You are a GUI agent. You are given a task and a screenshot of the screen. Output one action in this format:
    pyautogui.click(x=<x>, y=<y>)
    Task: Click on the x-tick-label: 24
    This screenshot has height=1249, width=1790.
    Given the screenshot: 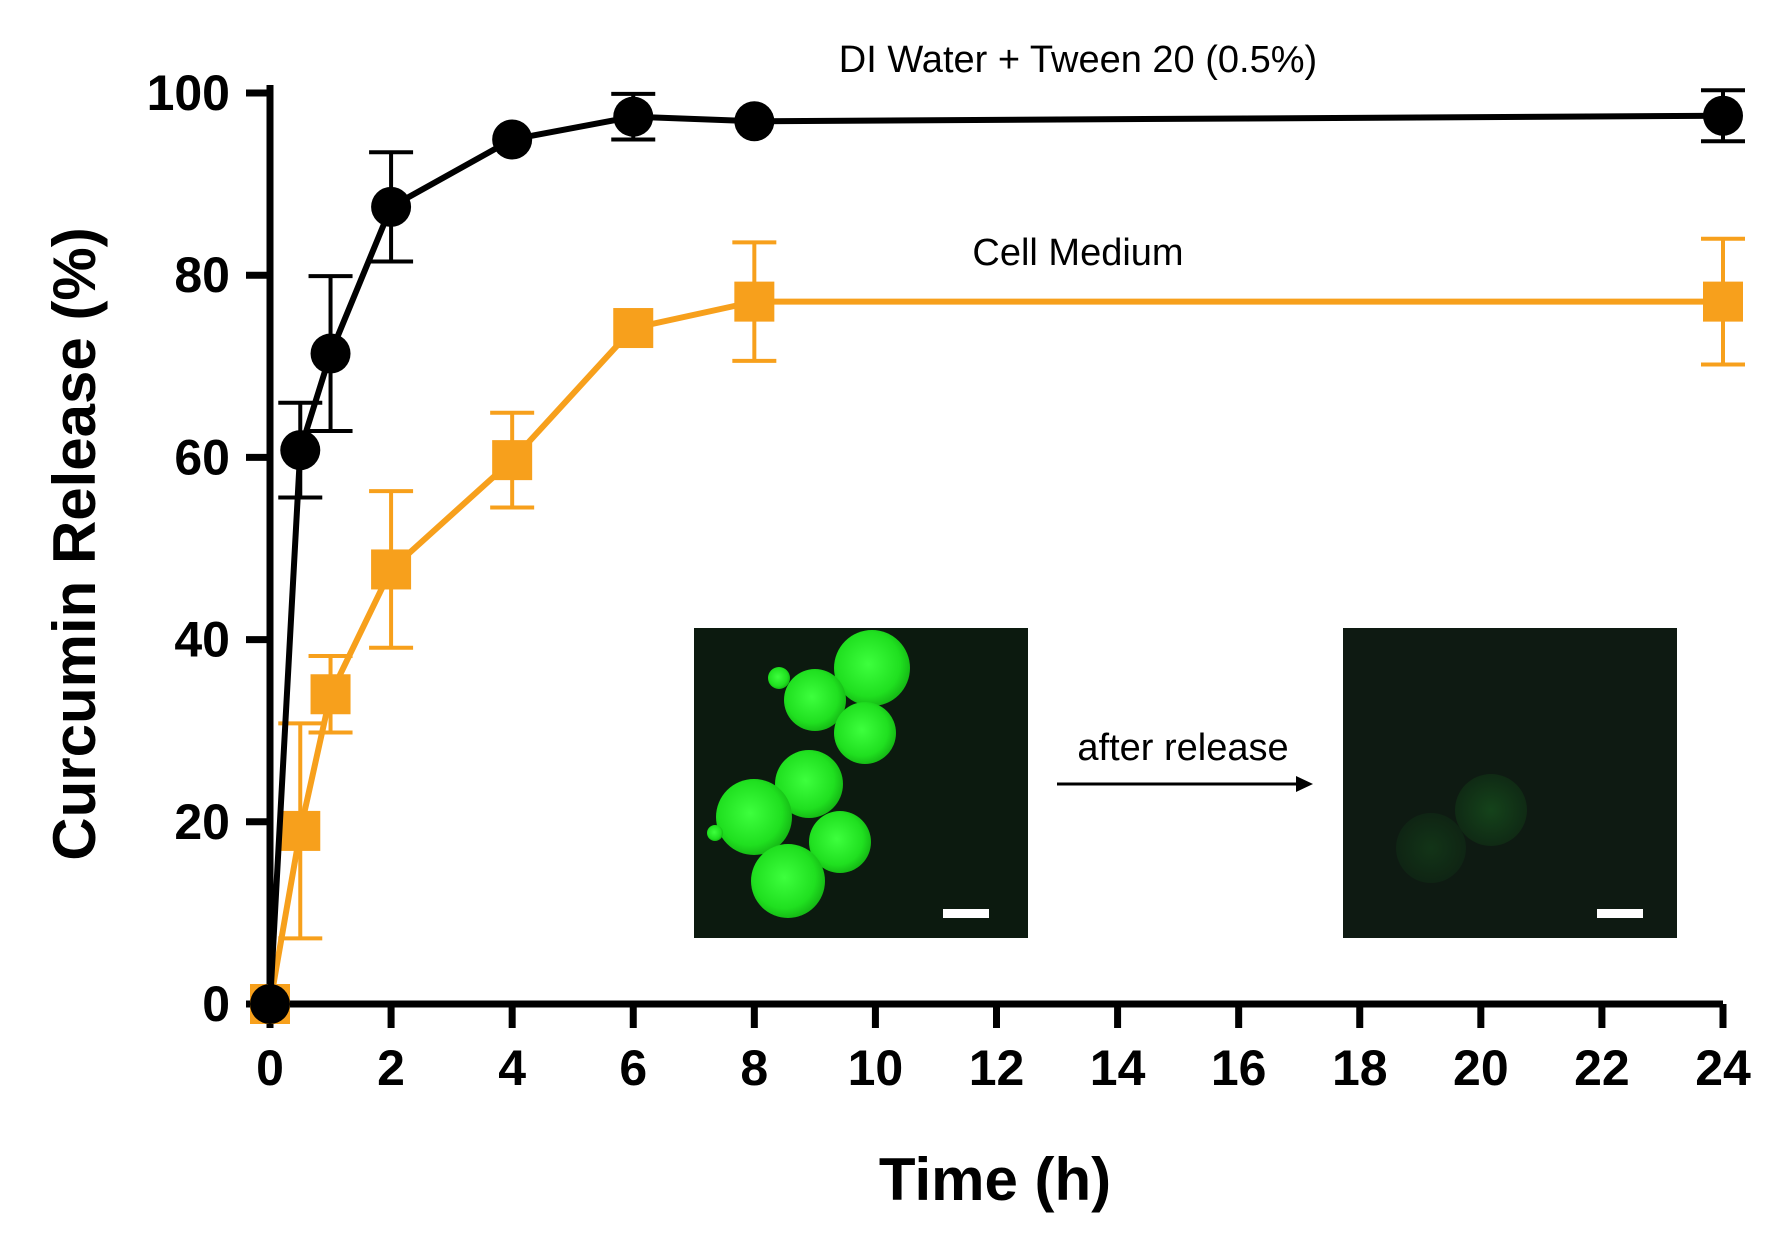 What is the action you would take?
    pyautogui.click(x=1723, y=1068)
    